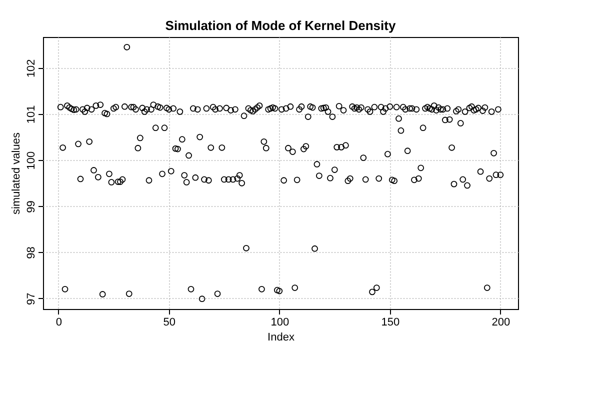 The width and height of the screenshot is (600, 400). What do you see at coordinates (280, 25) in the screenshot?
I see `chart-title: Simulation of Mode of Kernel Density` at bounding box center [280, 25].